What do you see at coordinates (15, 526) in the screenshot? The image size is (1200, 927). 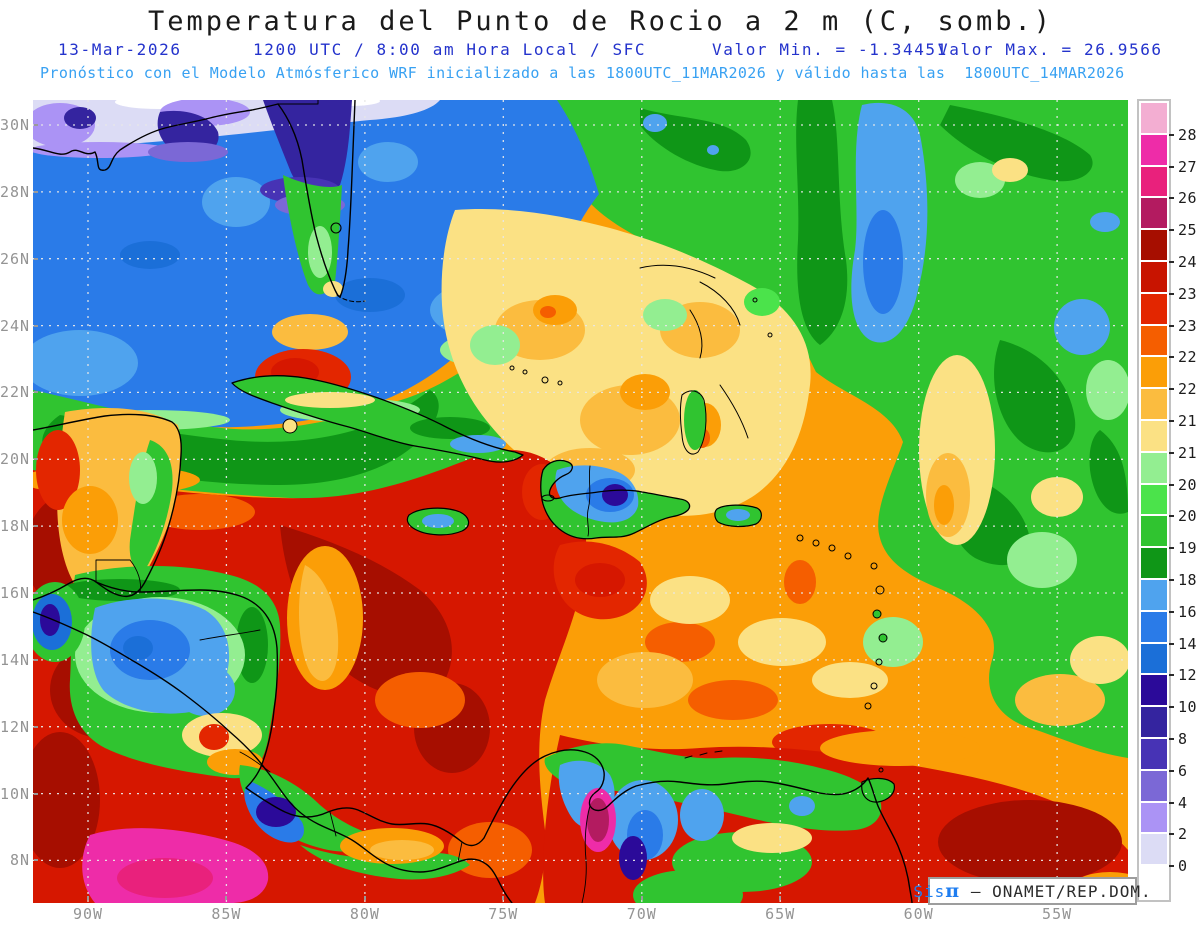 I see `lat-label: 18N` at bounding box center [15, 526].